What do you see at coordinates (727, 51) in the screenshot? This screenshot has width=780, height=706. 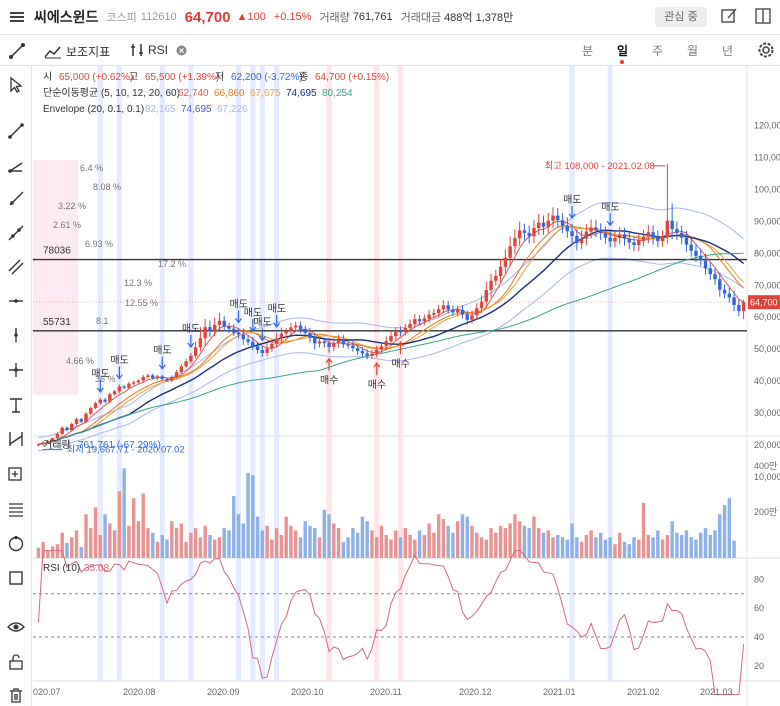 I see `period-year: 년` at bounding box center [727, 51].